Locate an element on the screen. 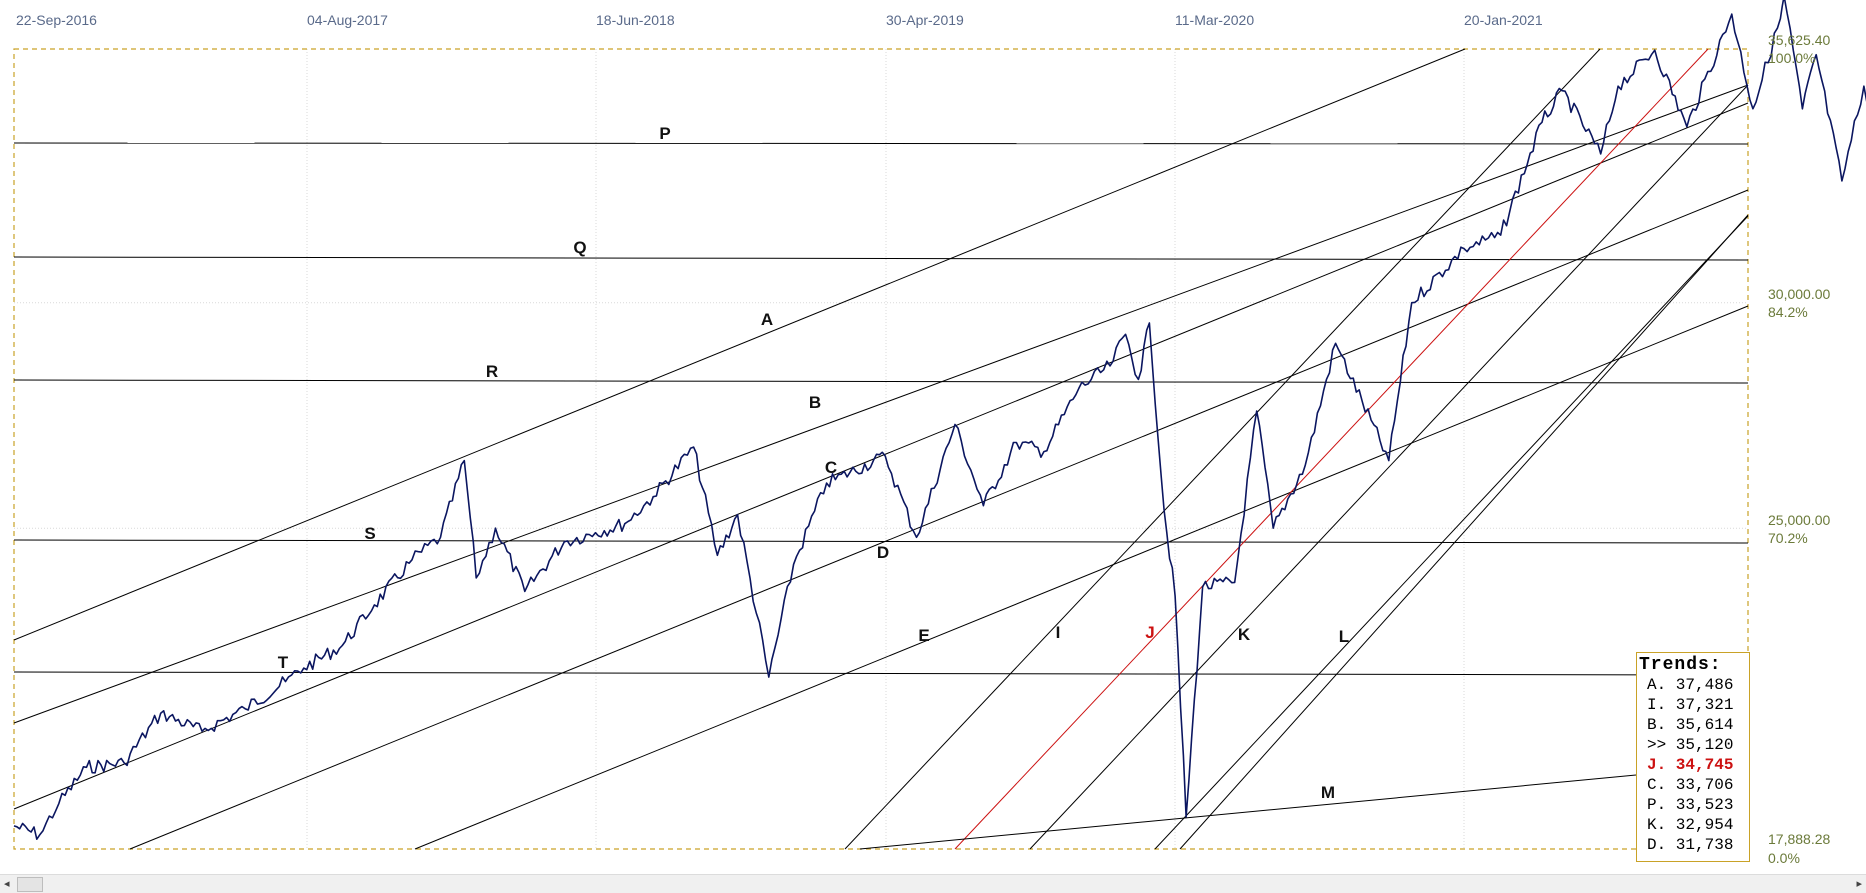 The image size is (1866, 893). trend-label-p: P is located at coordinates (665, 133).